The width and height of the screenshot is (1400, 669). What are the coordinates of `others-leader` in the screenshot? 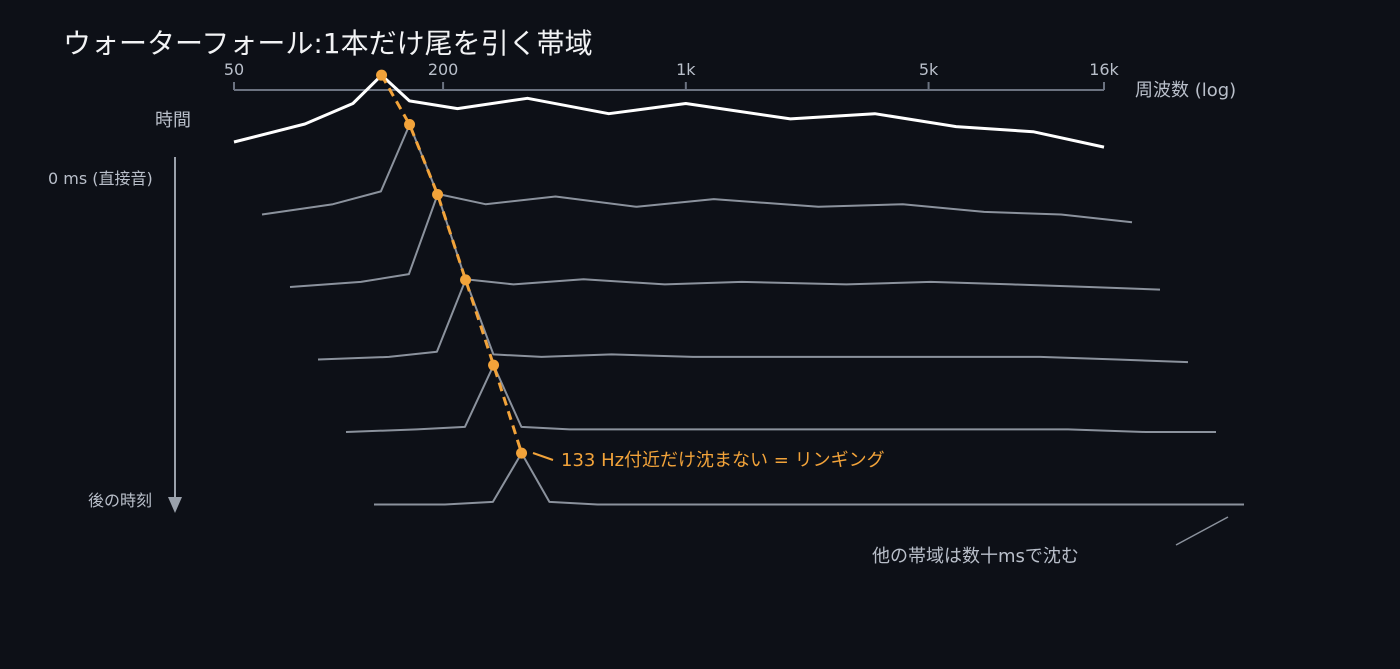 It's located at (1202, 531).